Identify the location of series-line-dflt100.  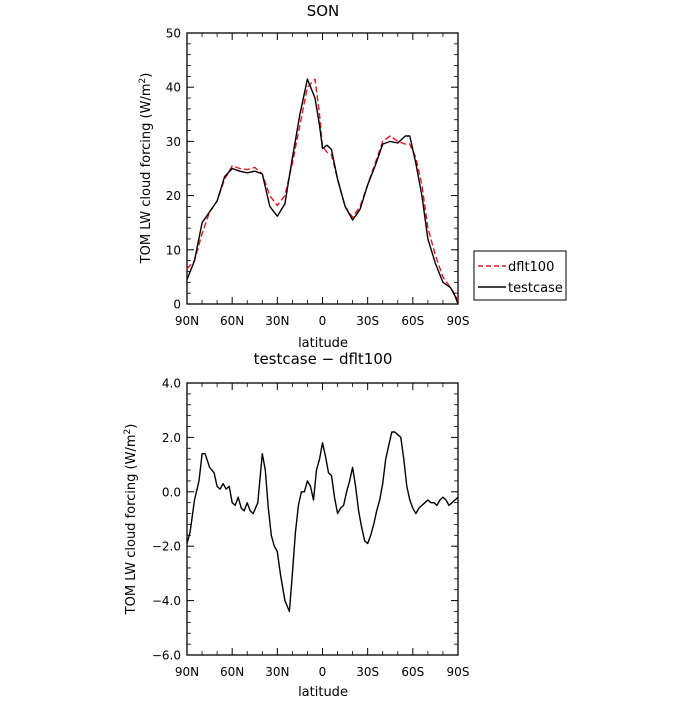
(322, 190).